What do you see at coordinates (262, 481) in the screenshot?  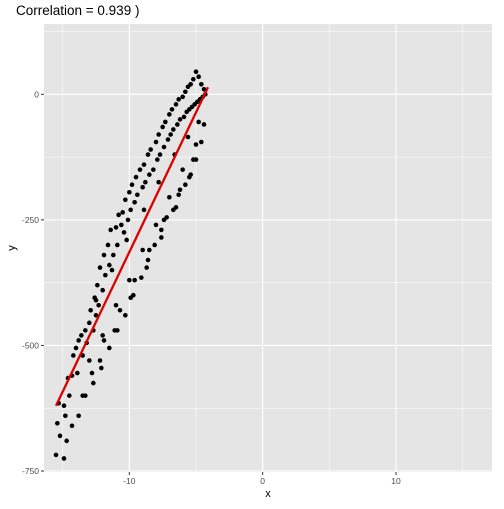 I see `x-tick-label: 0` at bounding box center [262, 481].